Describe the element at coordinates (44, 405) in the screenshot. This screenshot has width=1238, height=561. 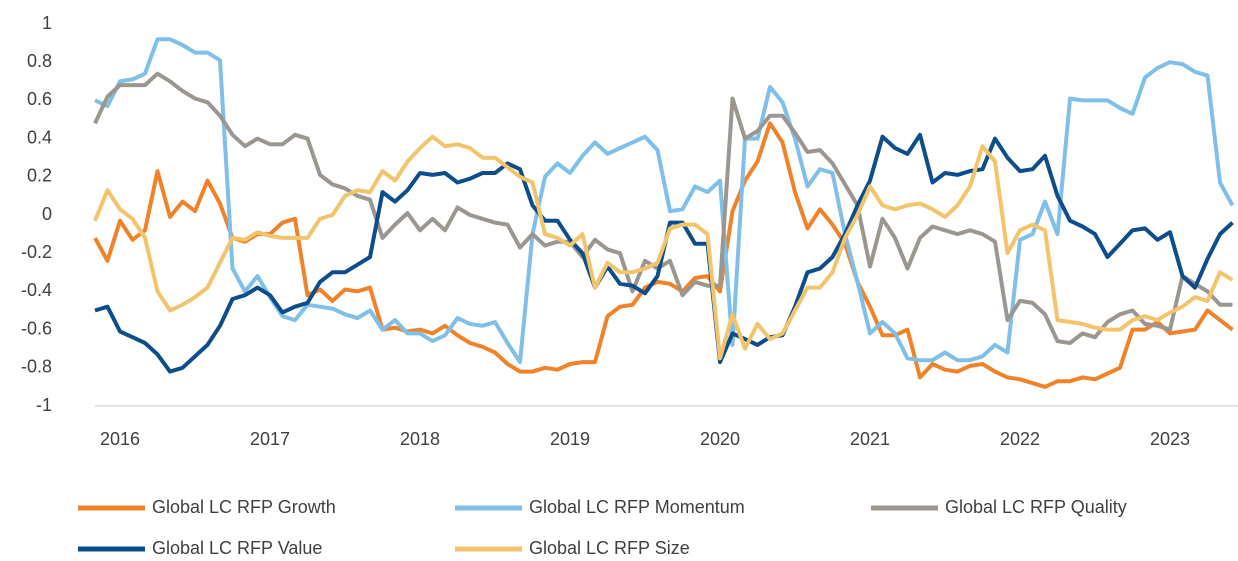
I see `y-tick-label: -1` at that location.